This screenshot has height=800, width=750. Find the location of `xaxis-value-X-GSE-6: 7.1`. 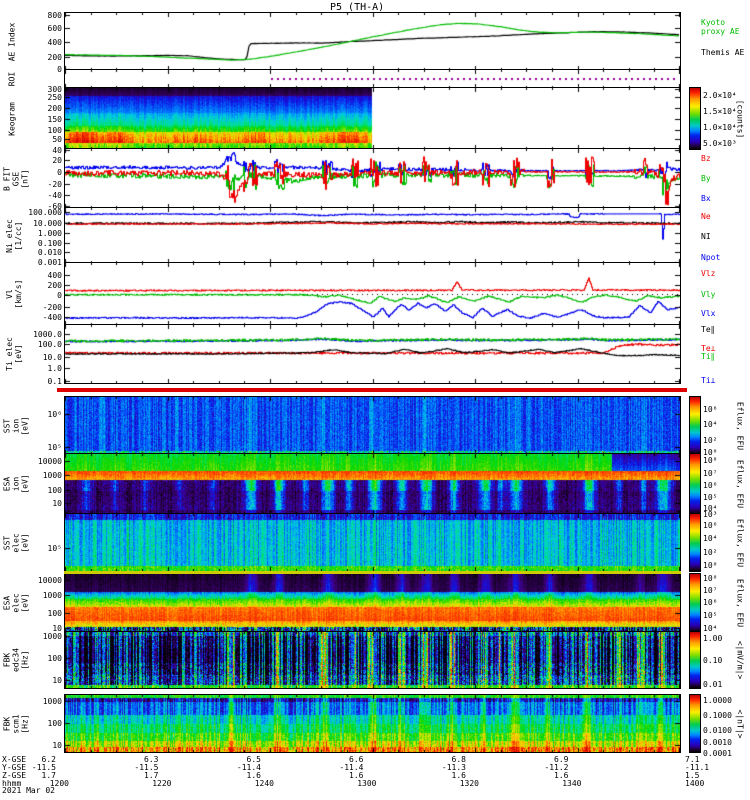

xaxis-value-X-GSE-6: 7.1 is located at coordinates (692, 759).